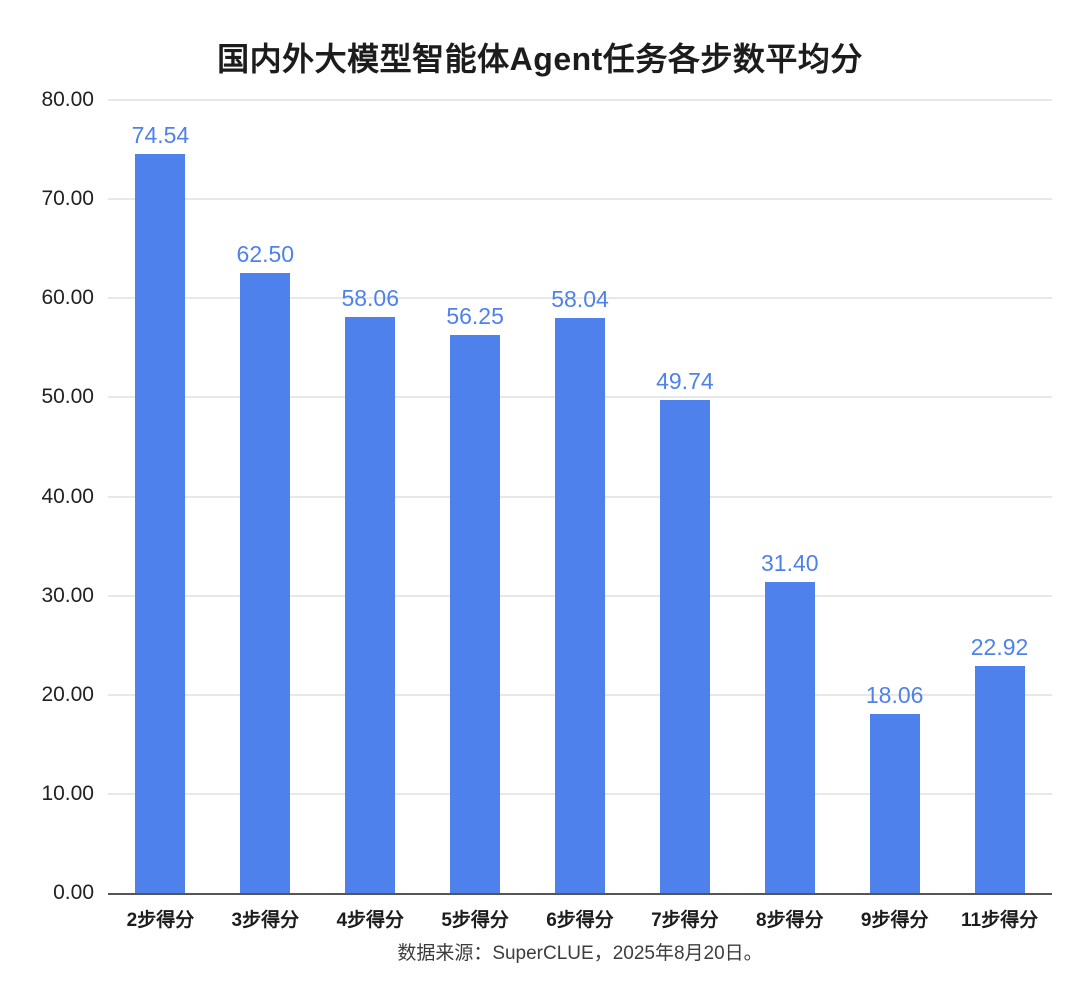 This screenshot has width=1080, height=995. I want to click on bar-value-label: 74.54, so click(160, 135).